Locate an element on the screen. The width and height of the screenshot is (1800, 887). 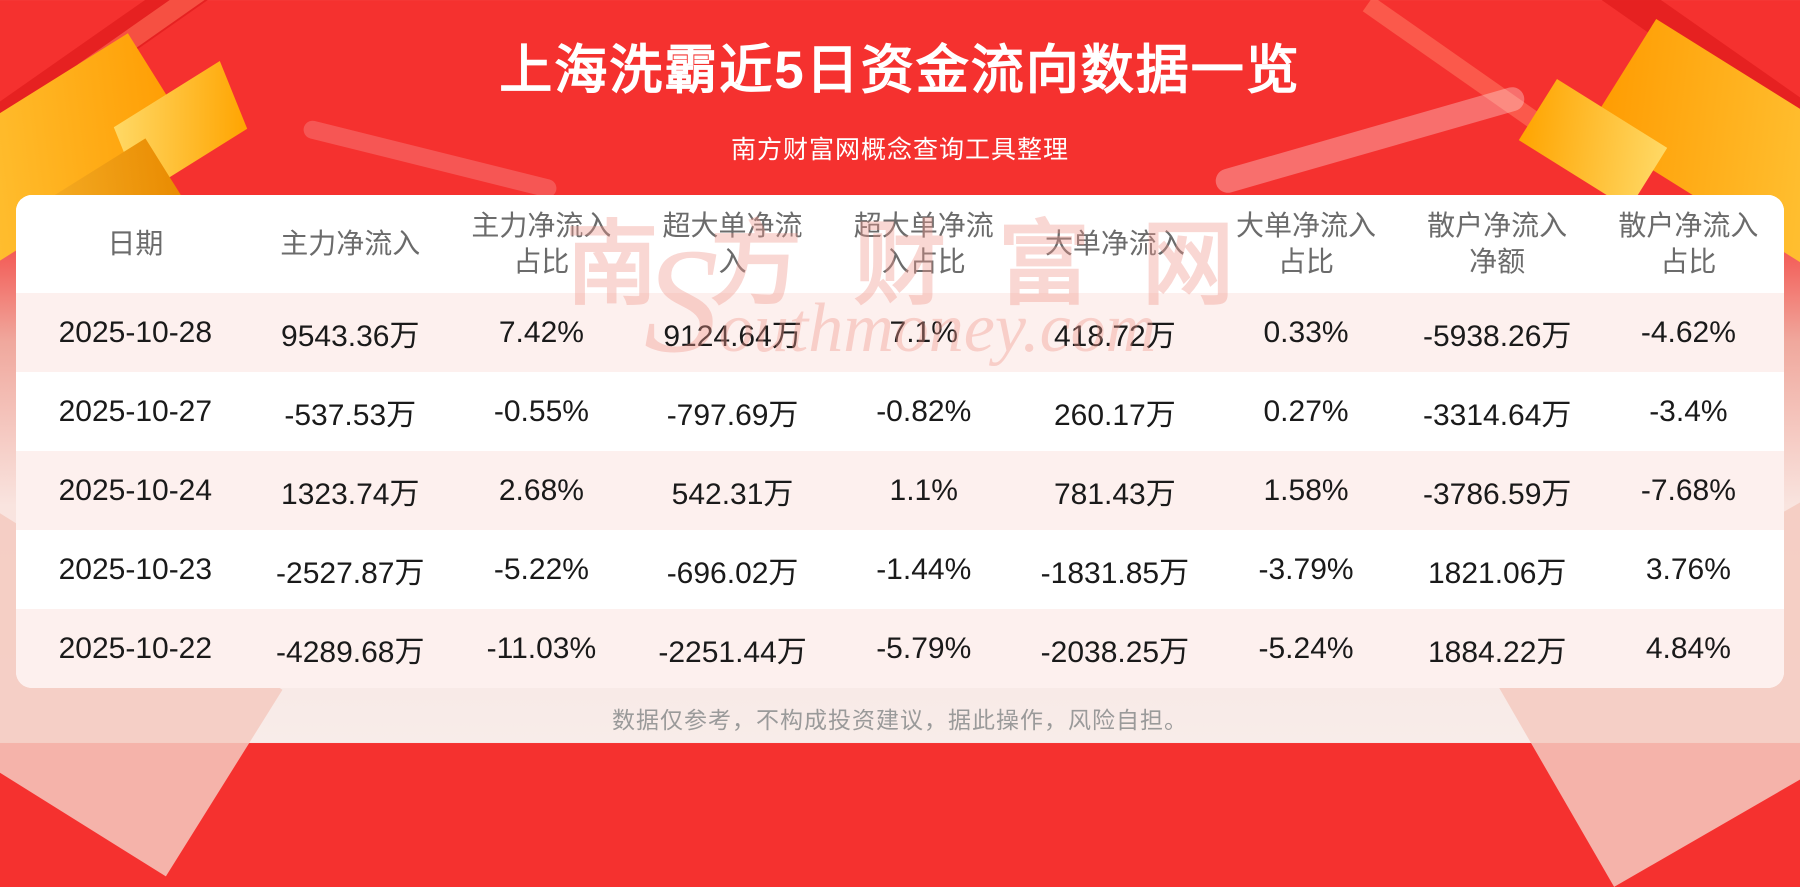
date-cell: 2025-10-24 is located at coordinates (135, 490).